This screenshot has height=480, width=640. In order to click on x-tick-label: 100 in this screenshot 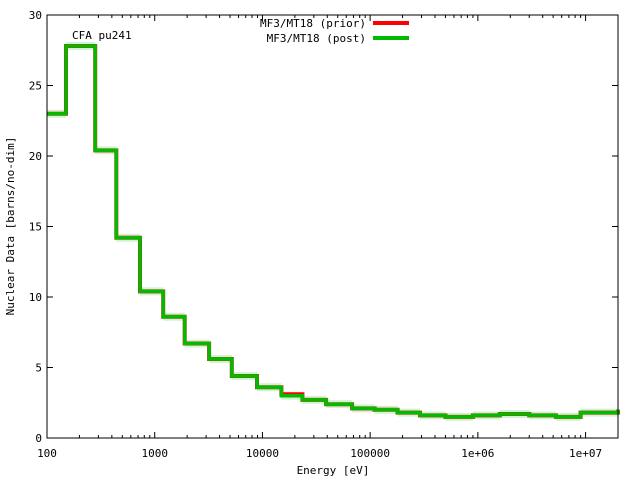, I will do `click(47, 453)`.